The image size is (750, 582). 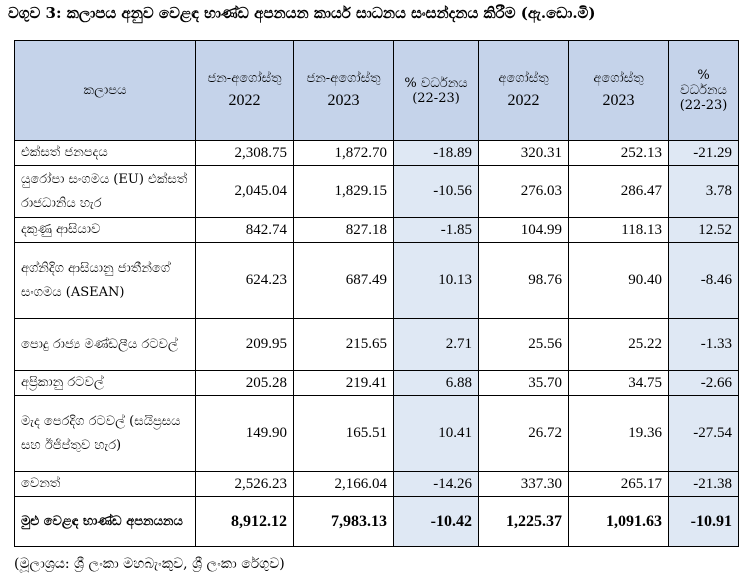 I want to click on growth-cell: -14.26, so click(x=436, y=484).